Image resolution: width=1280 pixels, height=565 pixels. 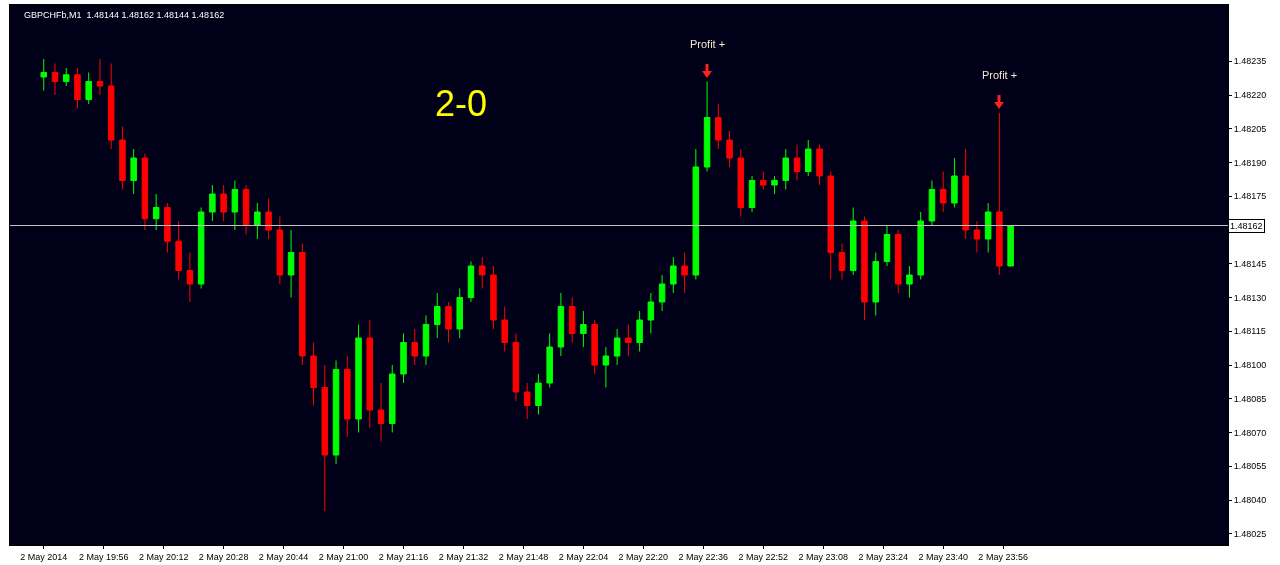 What do you see at coordinates (103, 556) in the screenshot?
I see `x-tick-label: 2 May 19:56` at bounding box center [103, 556].